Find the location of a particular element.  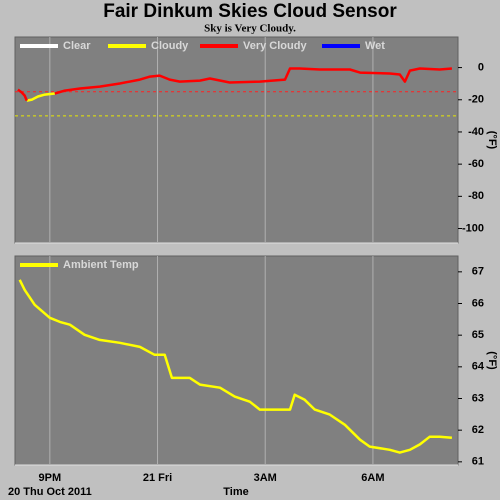

y-tick-label: -60 is located at coordinates (476, 164).